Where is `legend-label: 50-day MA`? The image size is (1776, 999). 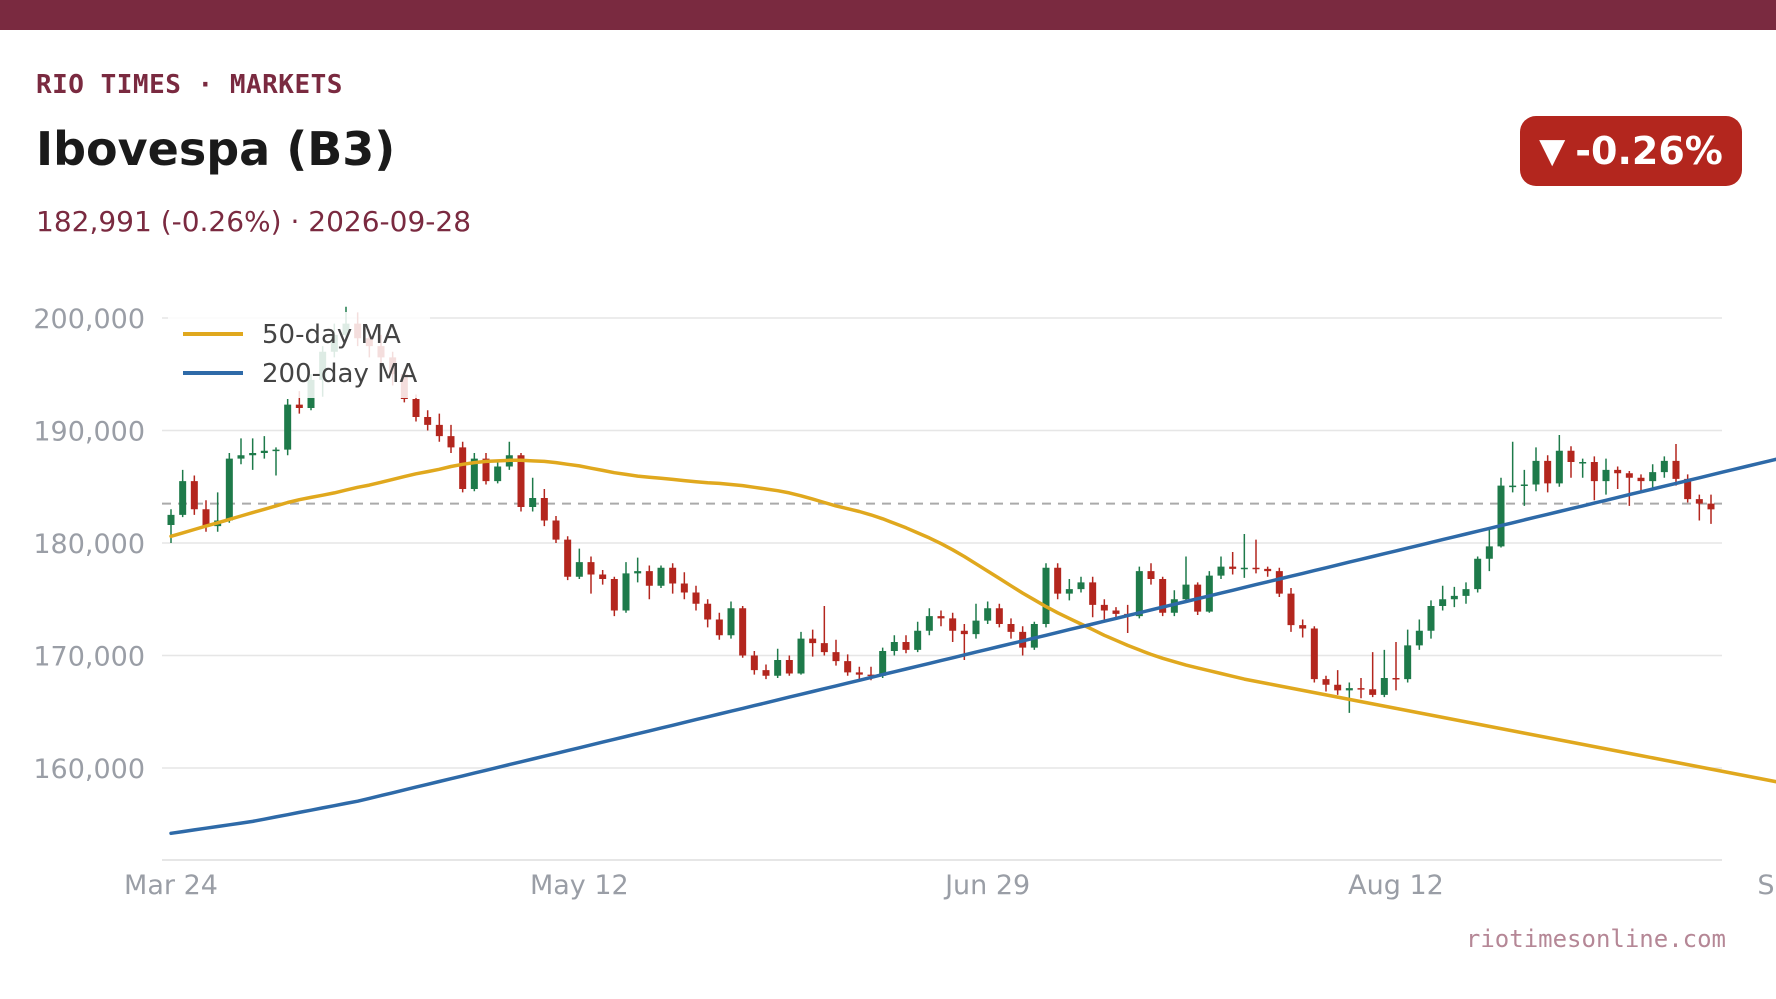
legend-label: 50-day MA is located at coordinates (331, 335).